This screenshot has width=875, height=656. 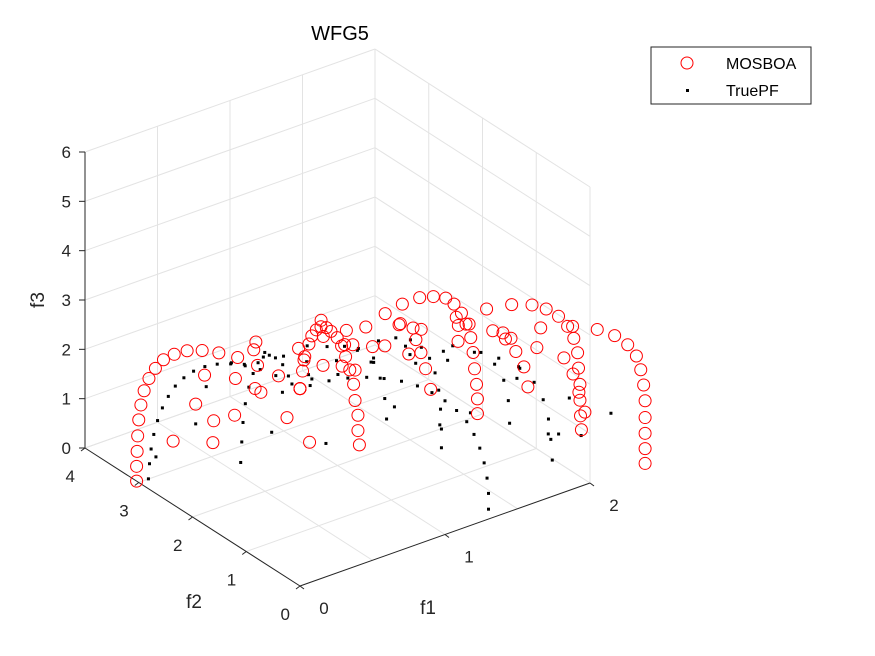 What do you see at coordinates (123, 511) in the screenshot?
I see `y-tick-label: 3` at bounding box center [123, 511].